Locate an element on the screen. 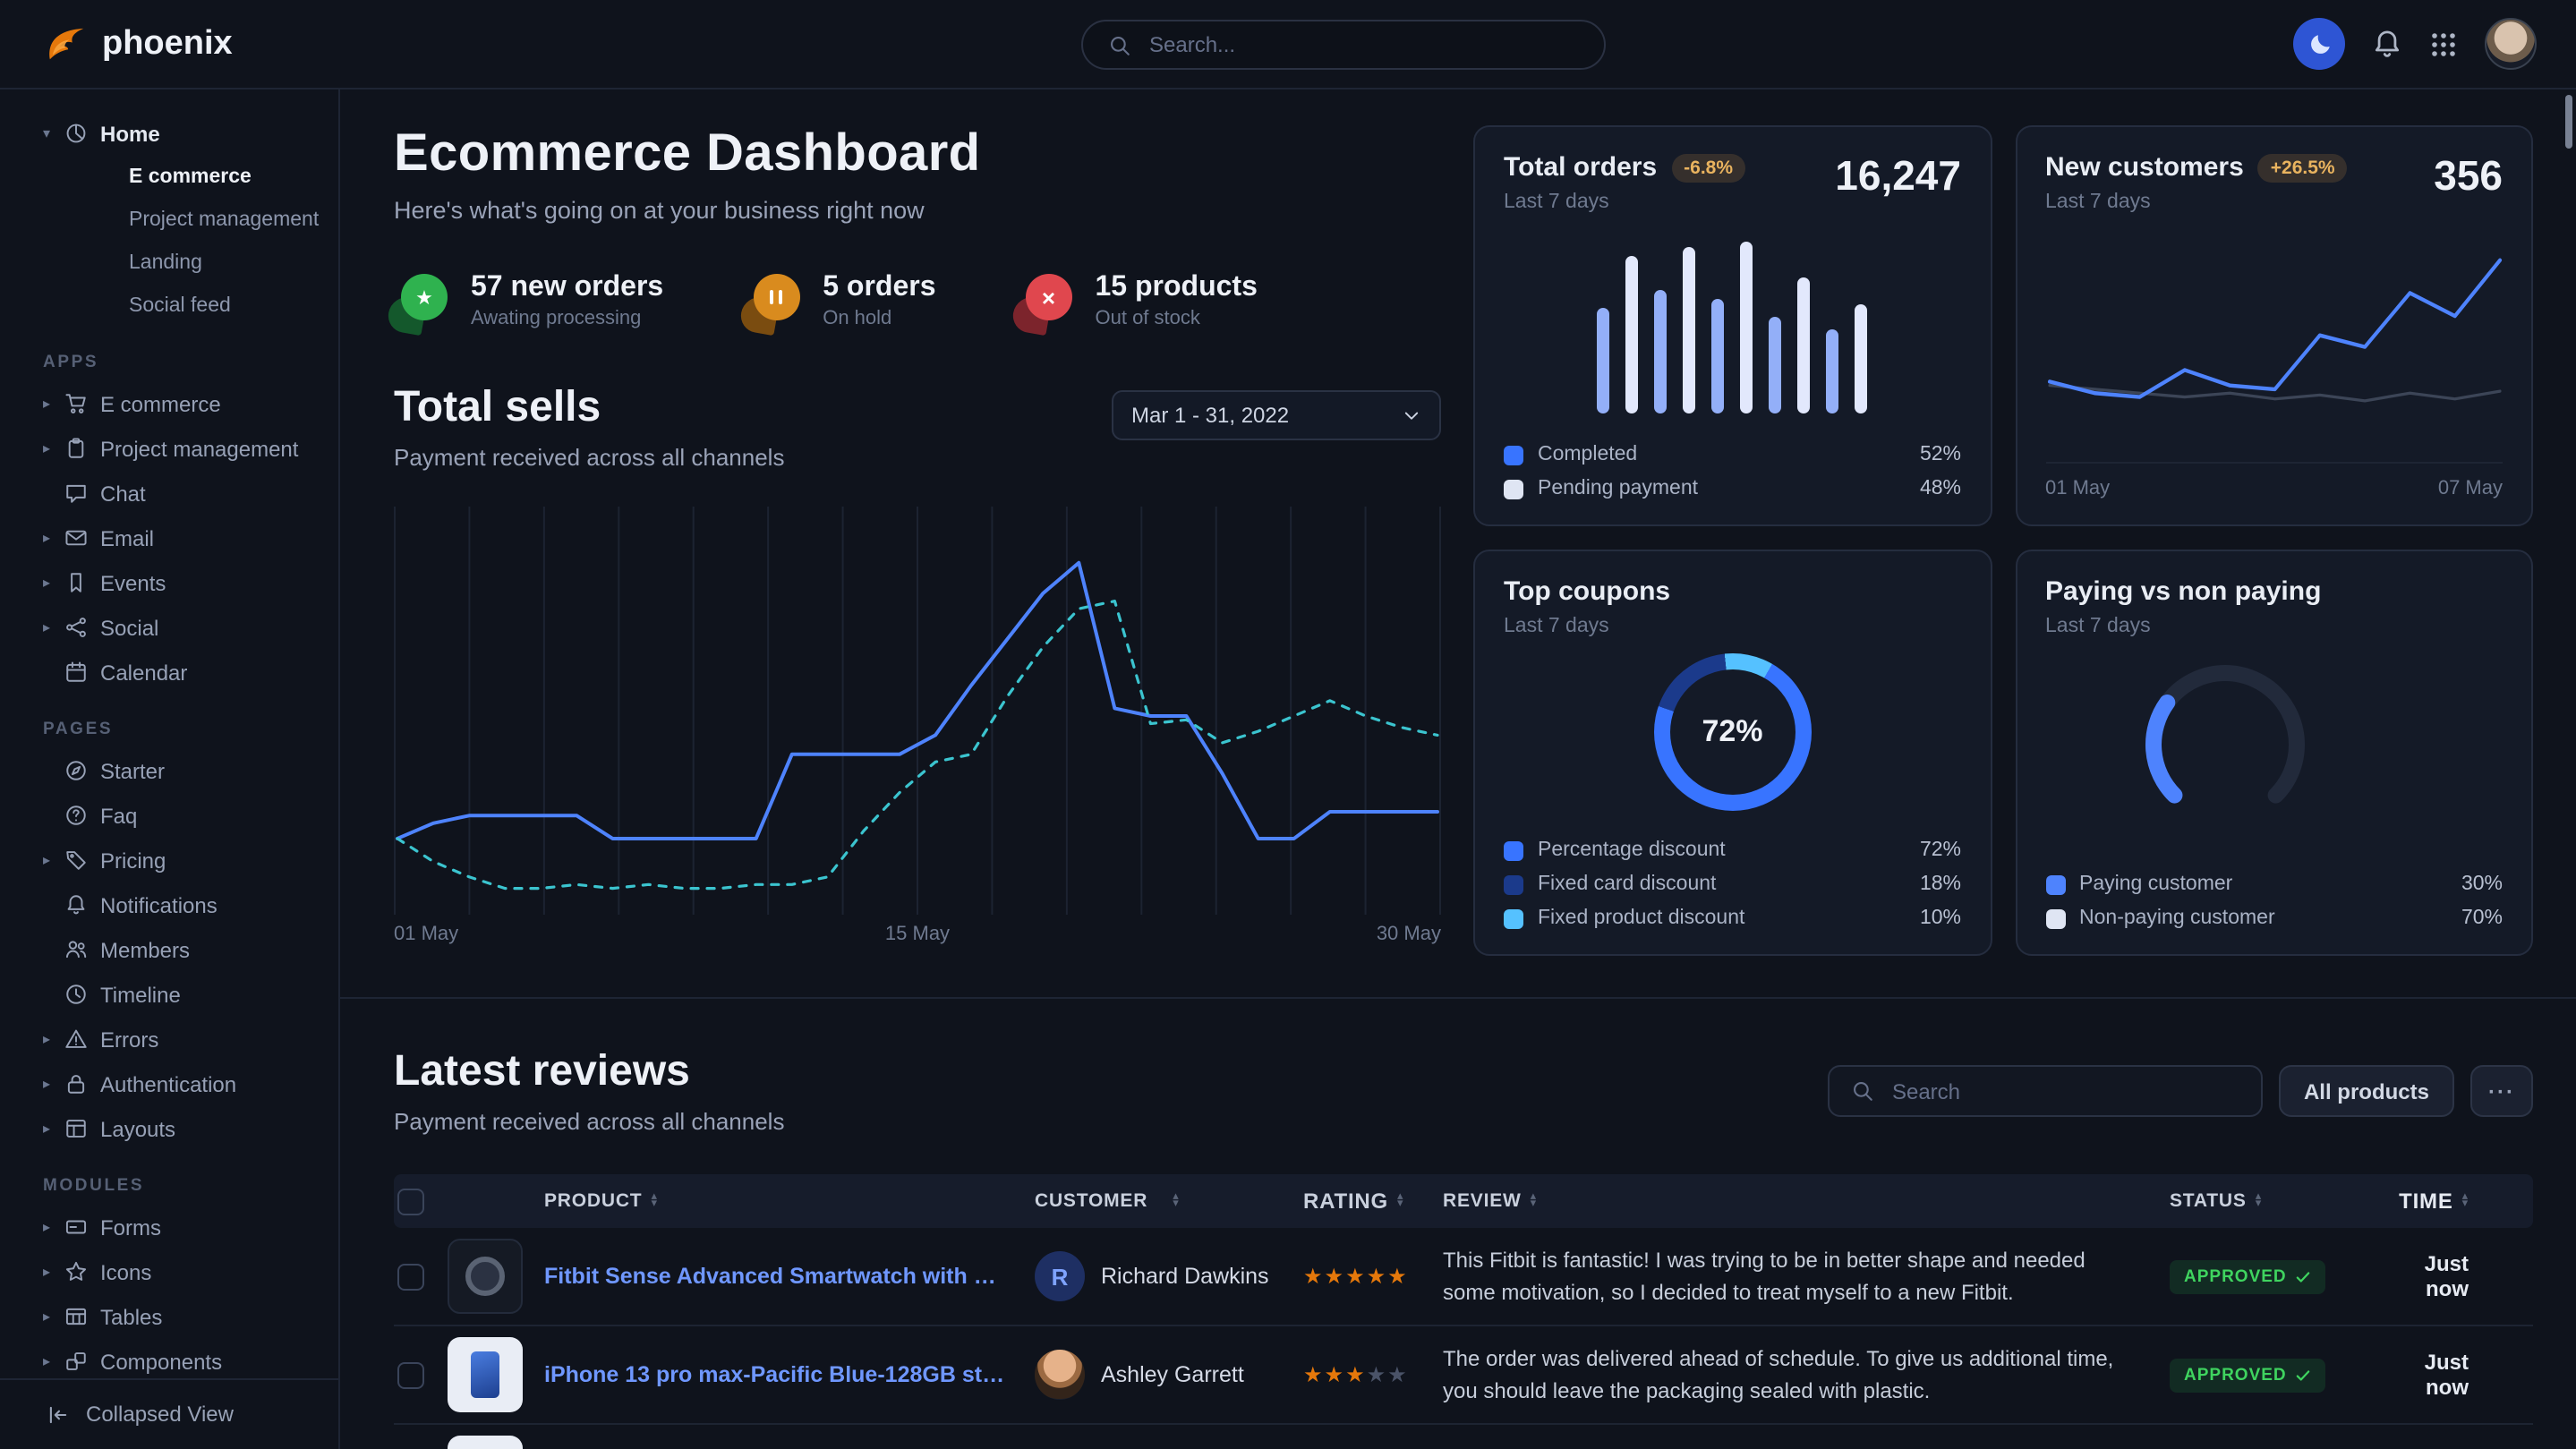 Image resolution: width=2576 pixels, height=1449 pixels. theme-toggle is located at coordinates (2319, 44).